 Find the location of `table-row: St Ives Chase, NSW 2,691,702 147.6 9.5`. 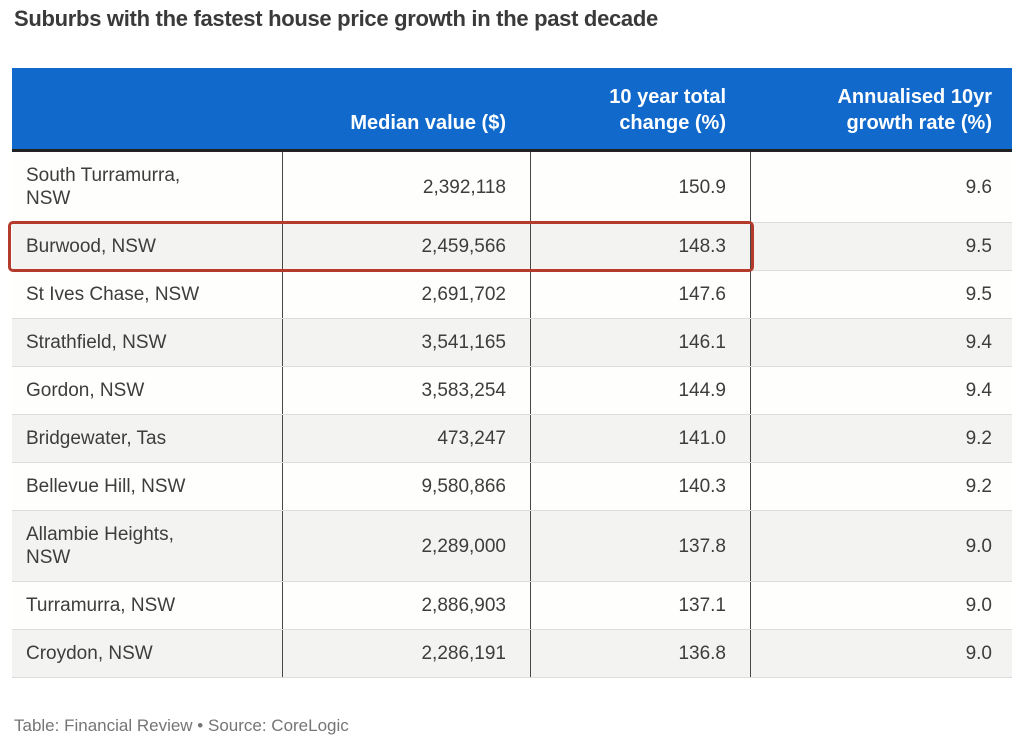

table-row: St Ives Chase, NSW 2,691,702 147.6 9.5 is located at coordinates (512, 295).